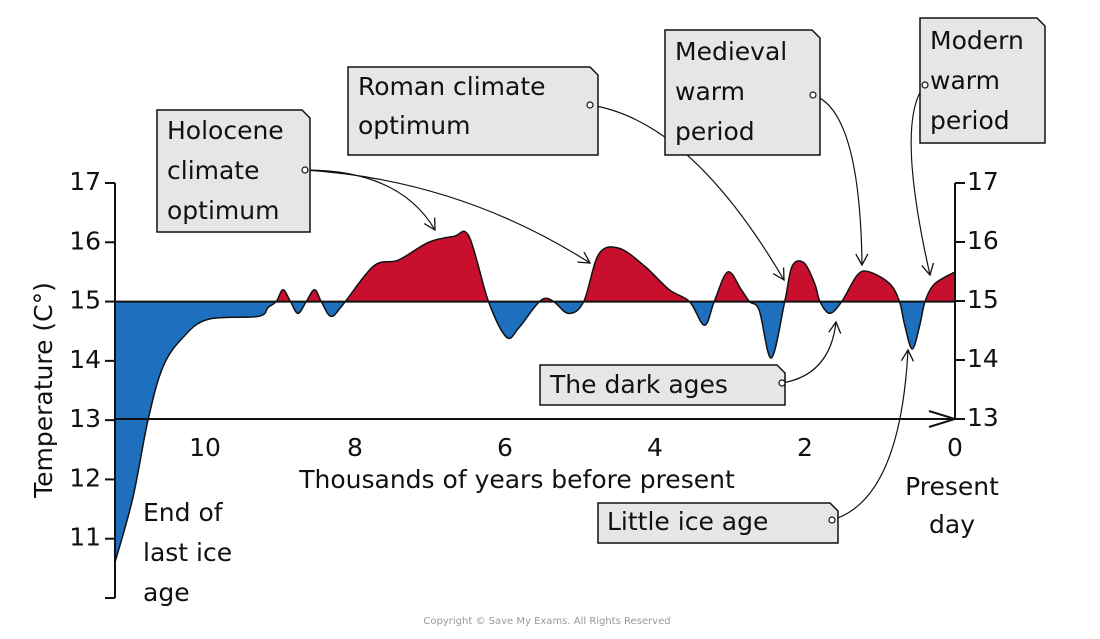  Describe the element at coordinates (731, 51) in the screenshot. I see `annotation-text: Medieval` at that location.